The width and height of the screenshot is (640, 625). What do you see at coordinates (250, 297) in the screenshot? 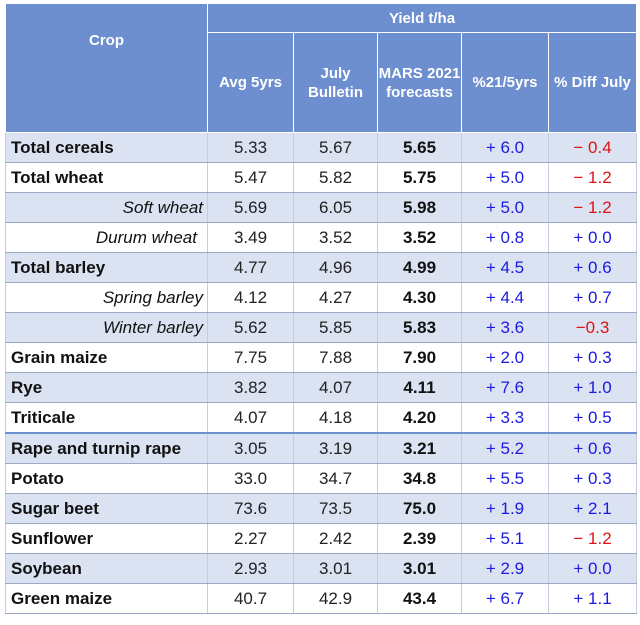
I see `avg-5yrs-cell: 4.12` at bounding box center [250, 297].